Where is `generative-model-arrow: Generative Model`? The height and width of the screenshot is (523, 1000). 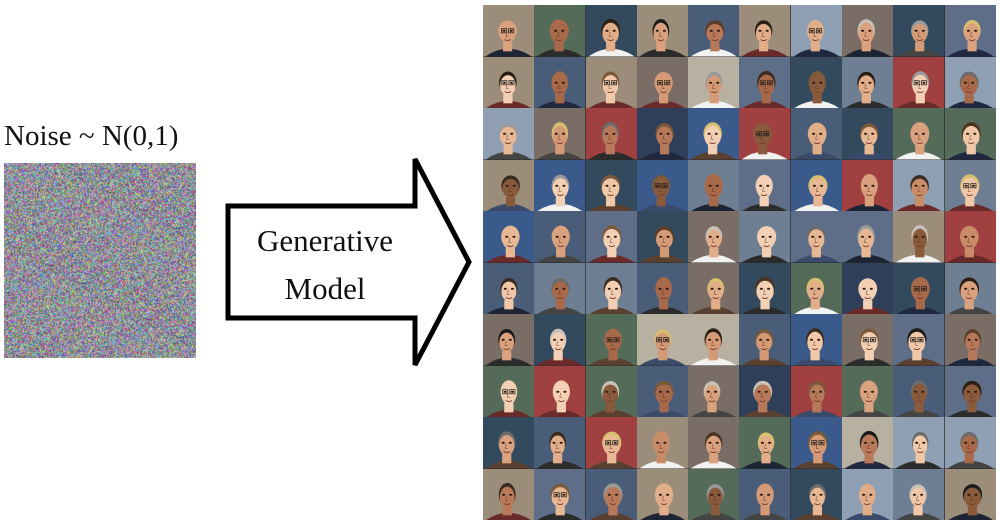
generative-model-arrow: Generative Model is located at coordinates (349, 262).